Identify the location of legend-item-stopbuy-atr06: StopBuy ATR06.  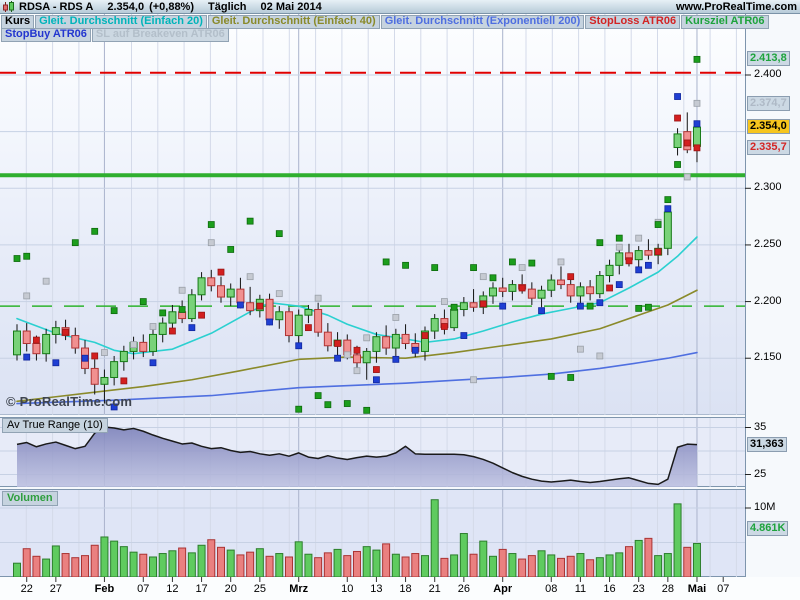
(46, 35).